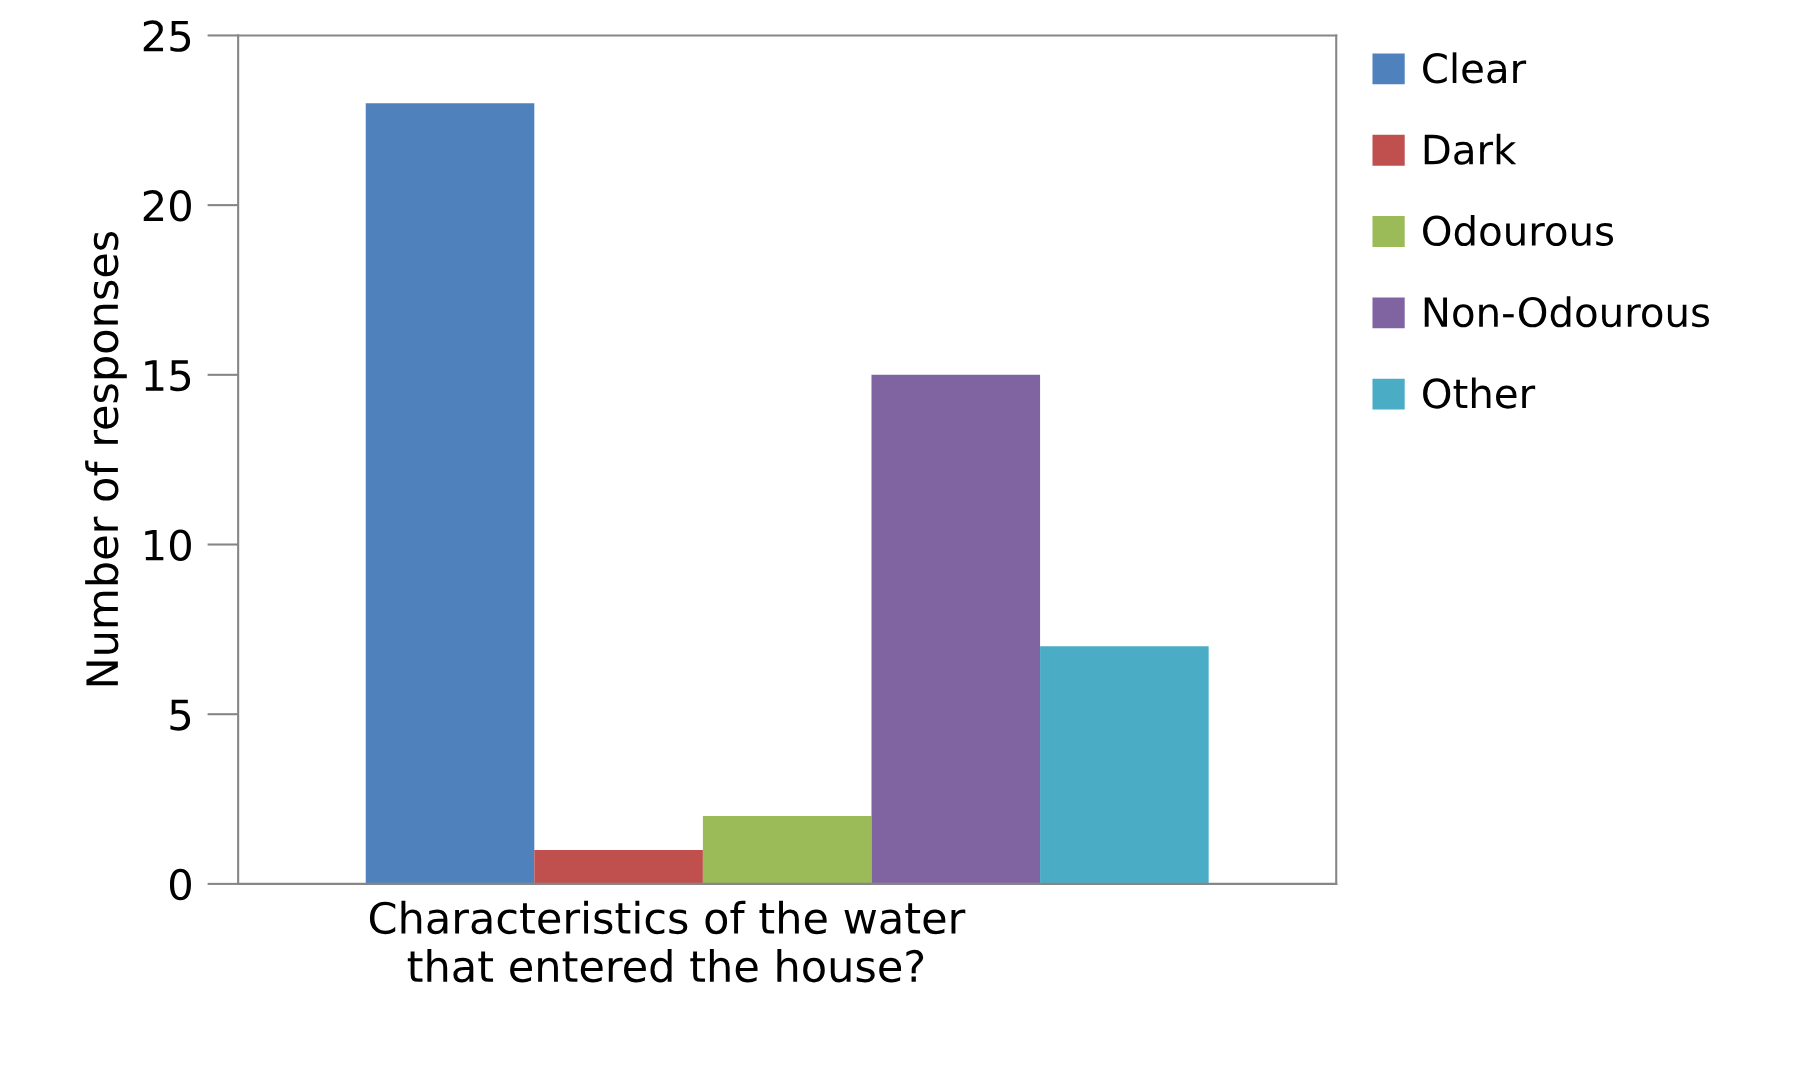 The image size is (1818, 1074). Describe the element at coordinates (1567, 312) in the screenshot. I see `legend-label: Non-Odourous` at that location.